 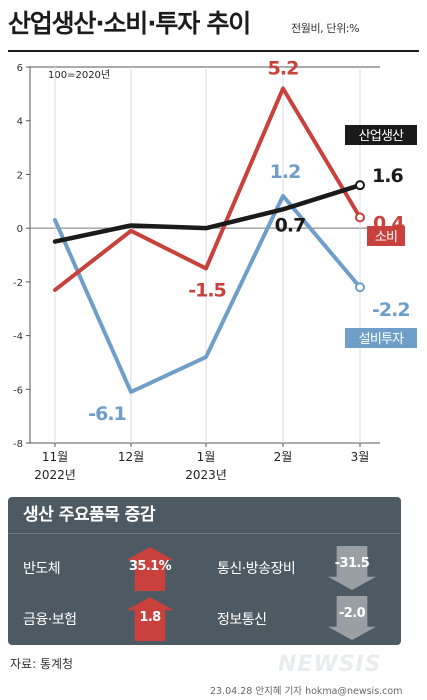 I want to click on series-tag-production-box, so click(x=381, y=135).